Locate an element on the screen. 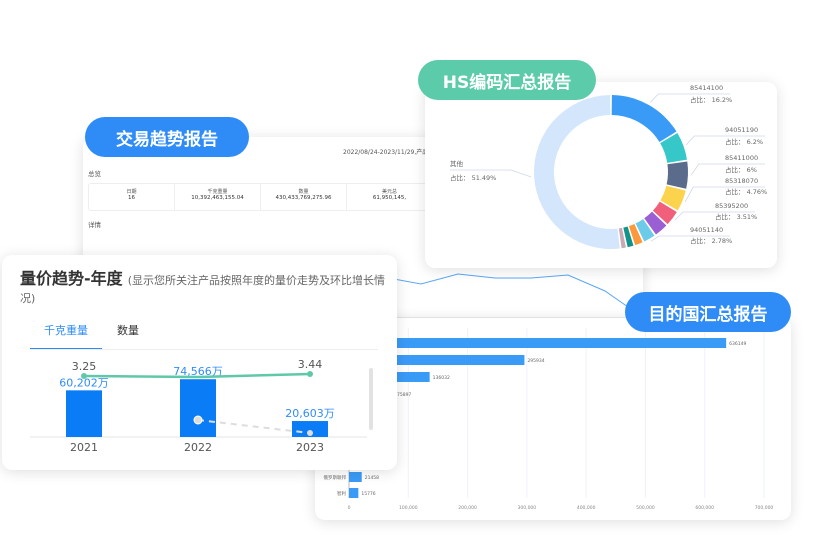 This screenshot has height=558, width=816. bar-value: 636149 is located at coordinates (737, 344).